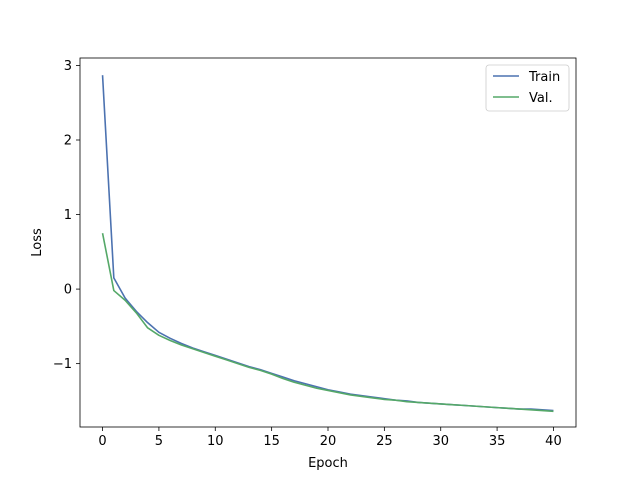 The width and height of the screenshot is (640, 480). I want to click on legend: Train Val., so click(527, 88).